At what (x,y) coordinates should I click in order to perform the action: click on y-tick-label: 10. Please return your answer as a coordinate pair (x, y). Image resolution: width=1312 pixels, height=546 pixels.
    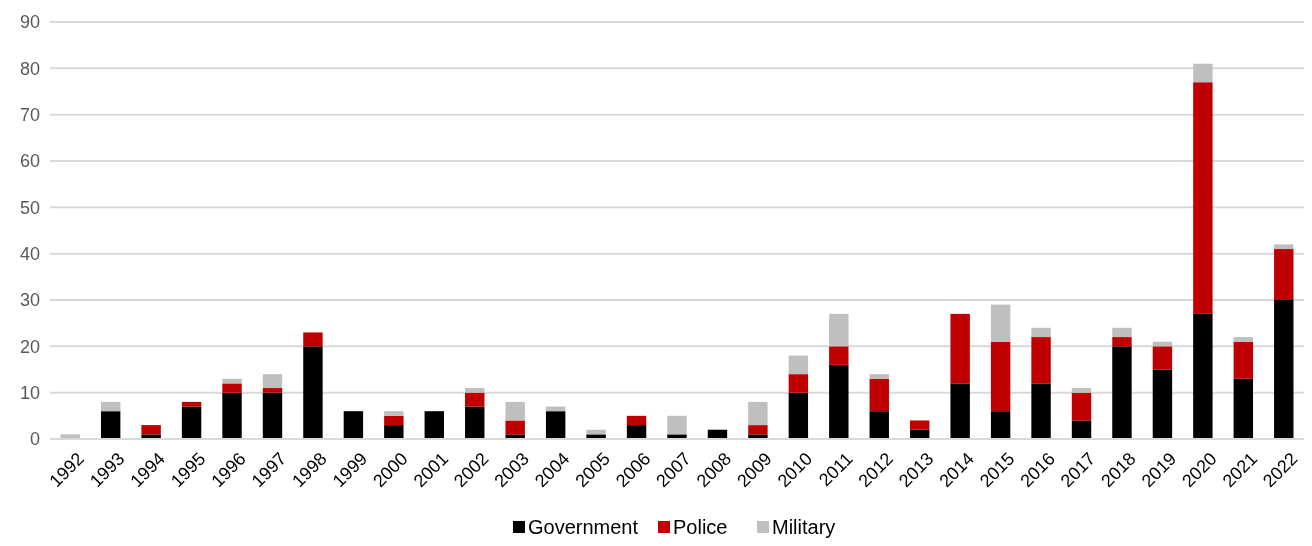
    Looking at the image, I should click on (29, 392).